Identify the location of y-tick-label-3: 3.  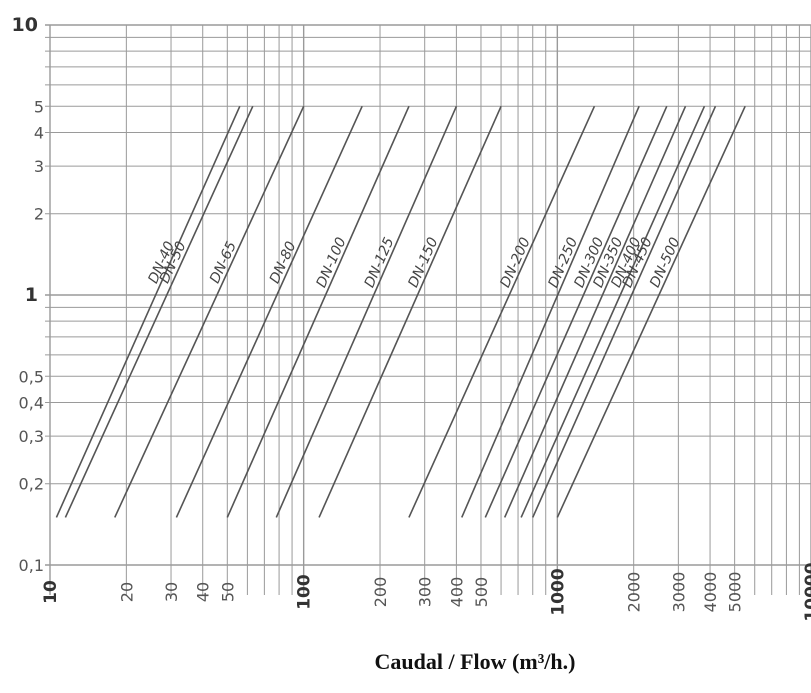
(39, 166).